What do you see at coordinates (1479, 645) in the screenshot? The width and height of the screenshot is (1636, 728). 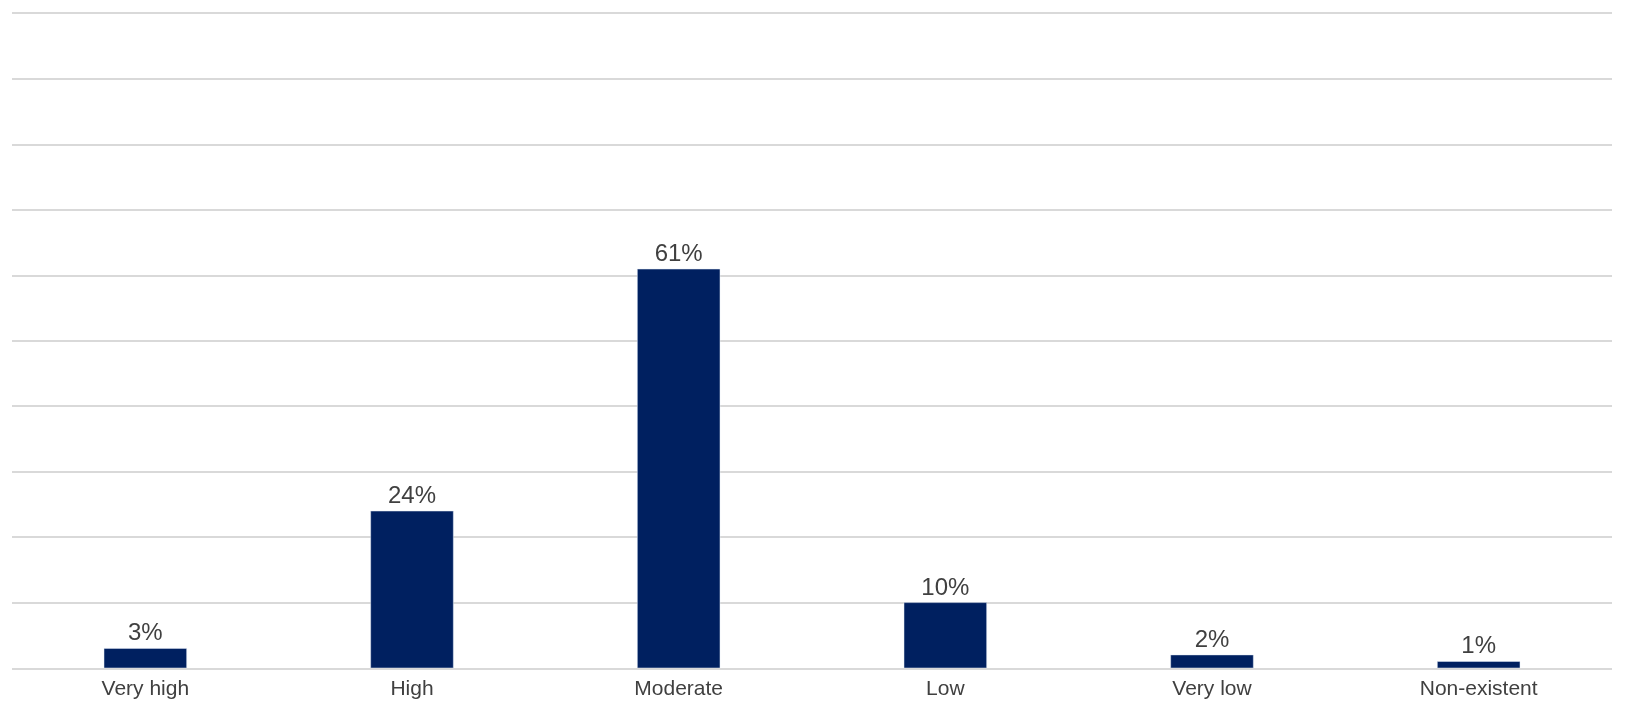 I see `data-label: 1%` at bounding box center [1479, 645].